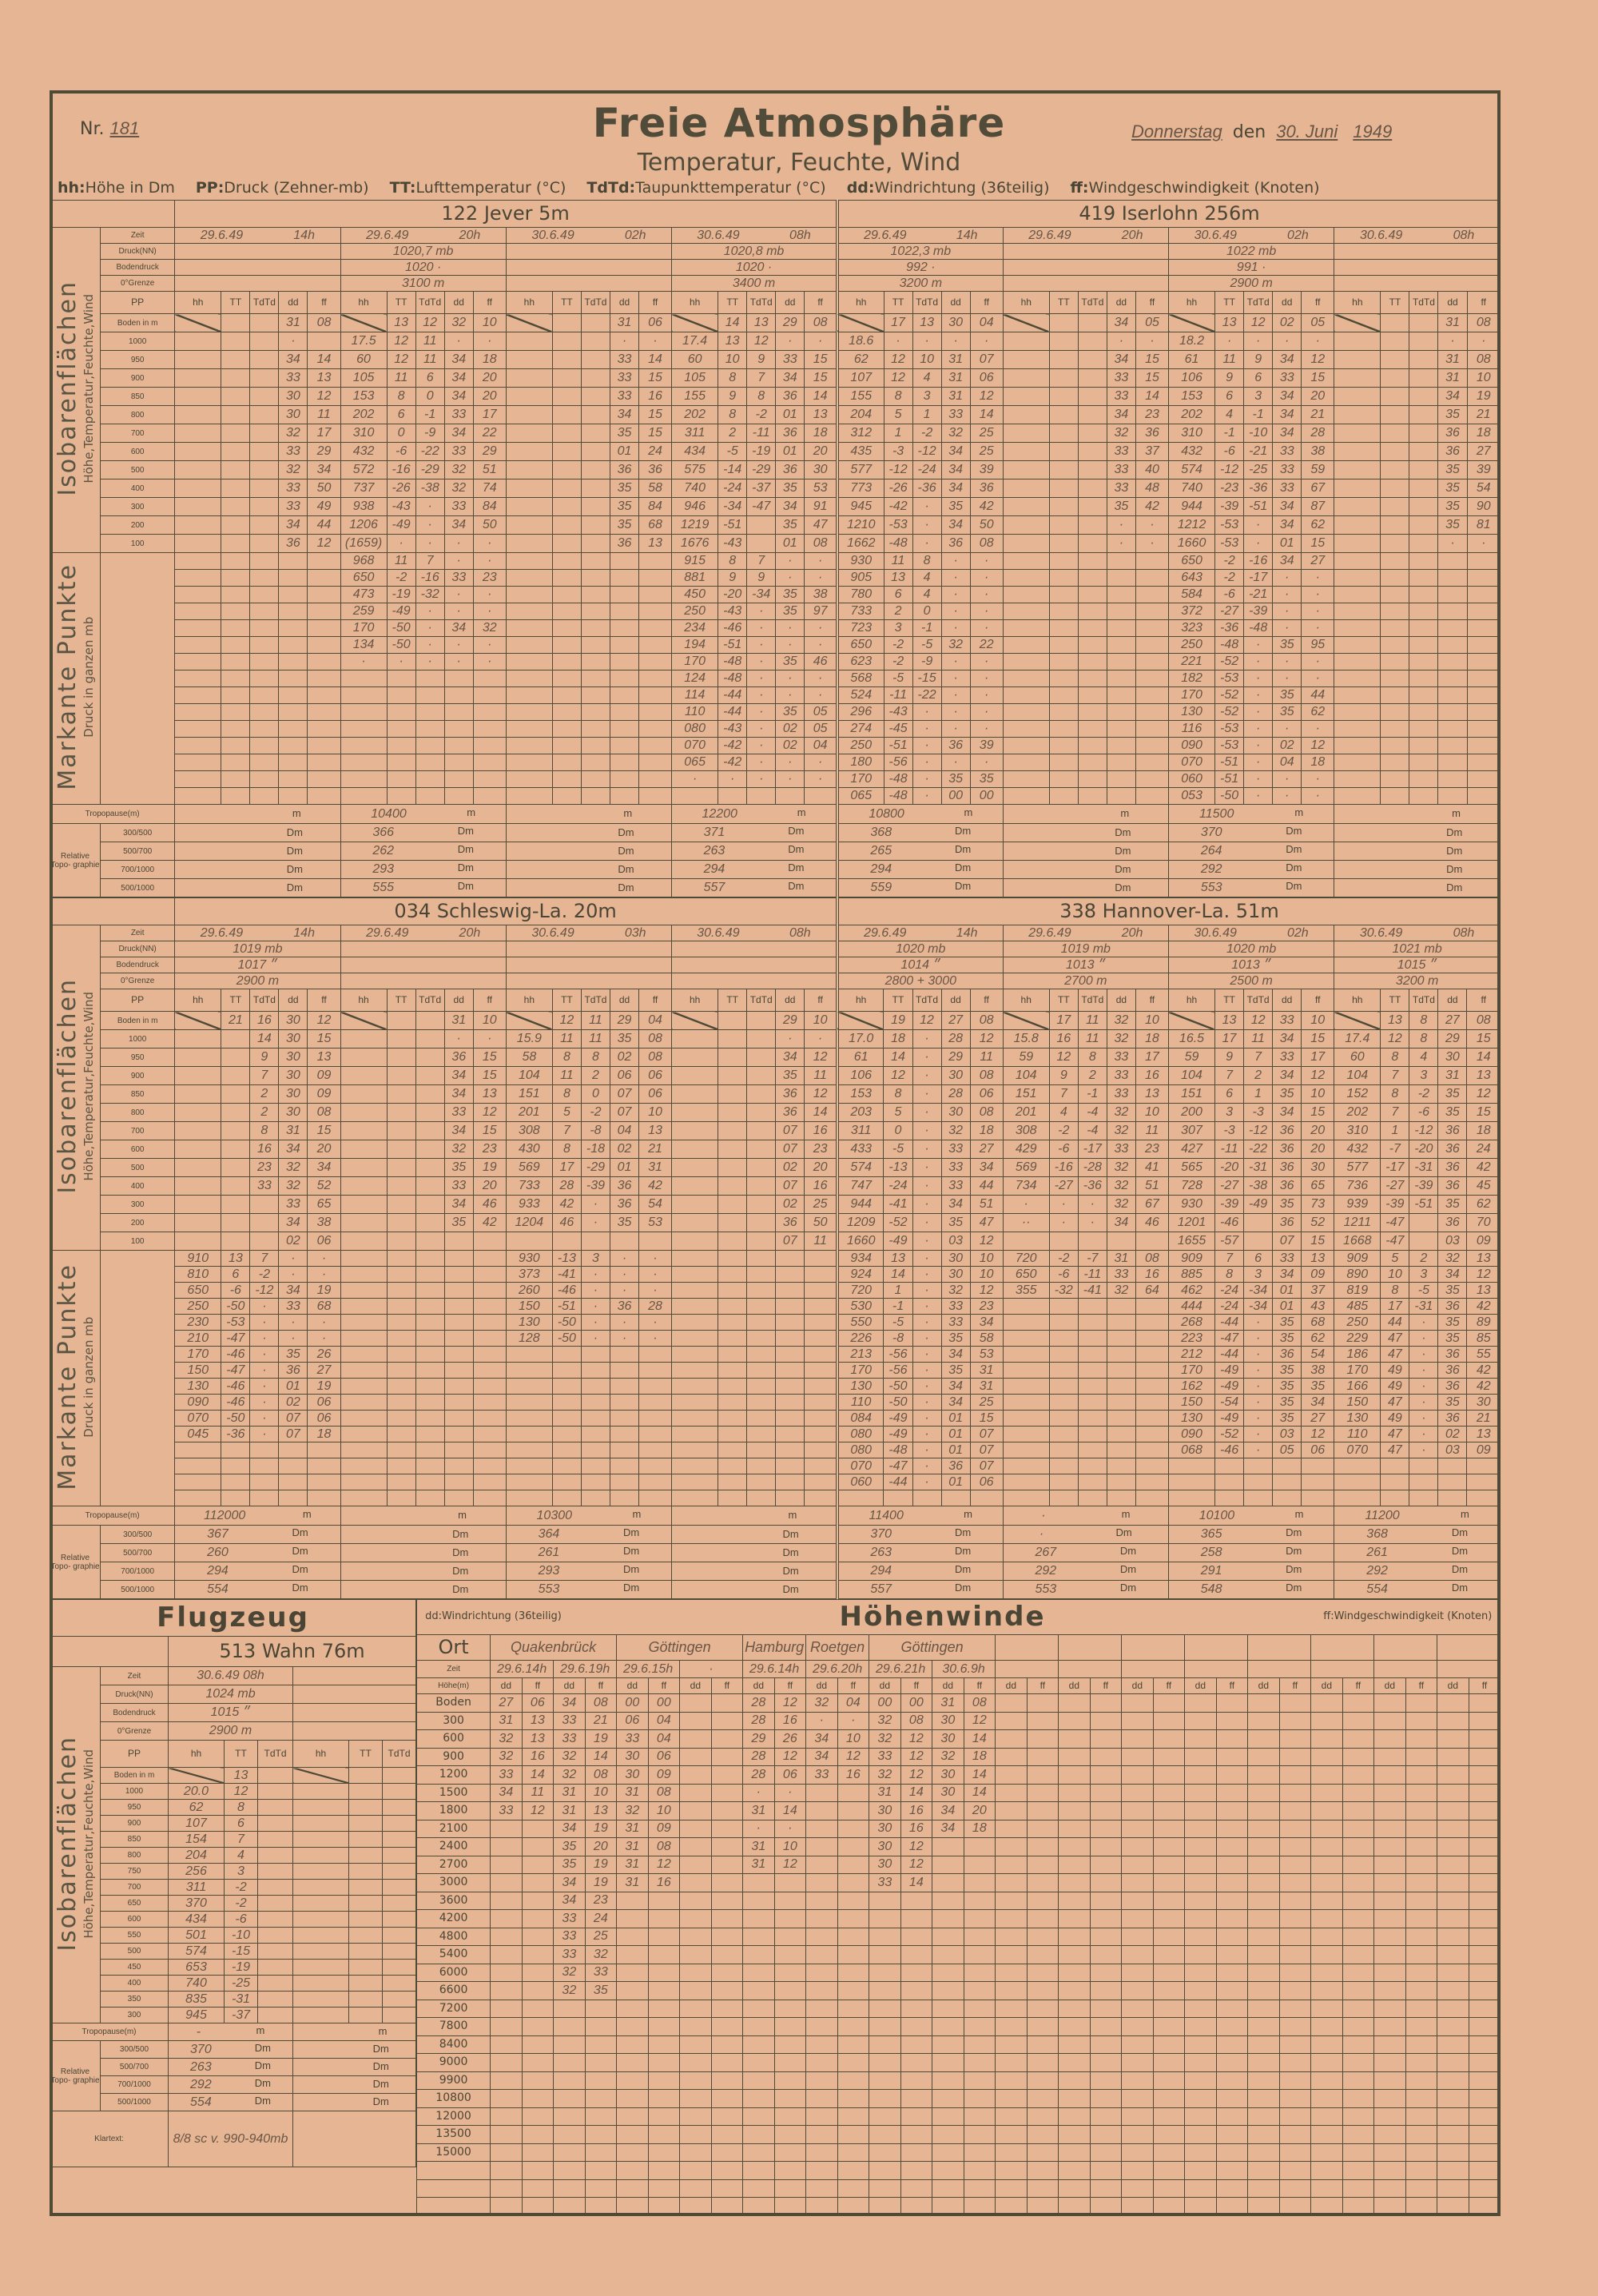 The width and height of the screenshot is (1598, 2296). What do you see at coordinates (453, 2152) in the screenshot?
I see `height-label: 15000` at bounding box center [453, 2152].